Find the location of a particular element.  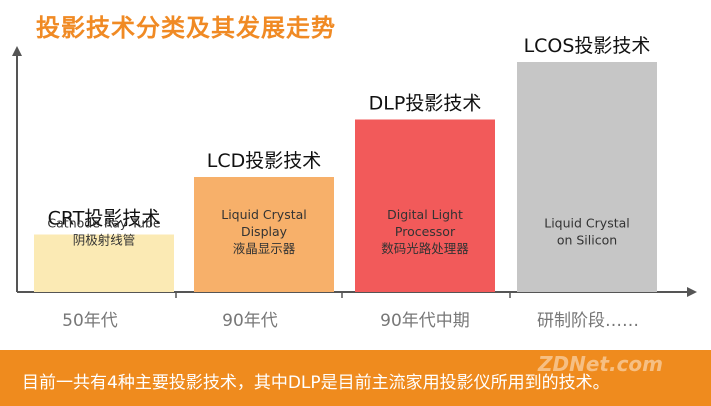

x-tick-label: 50年代 is located at coordinates (90, 321).